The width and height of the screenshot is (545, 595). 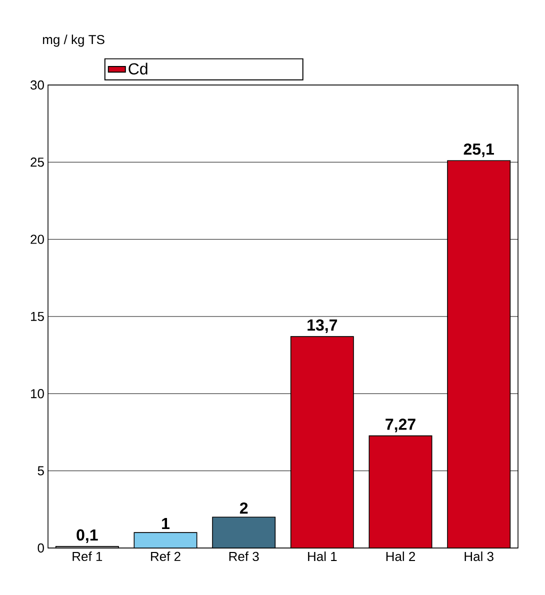 What do you see at coordinates (323, 326) in the screenshot?
I see `data-label: 13,7` at bounding box center [323, 326].